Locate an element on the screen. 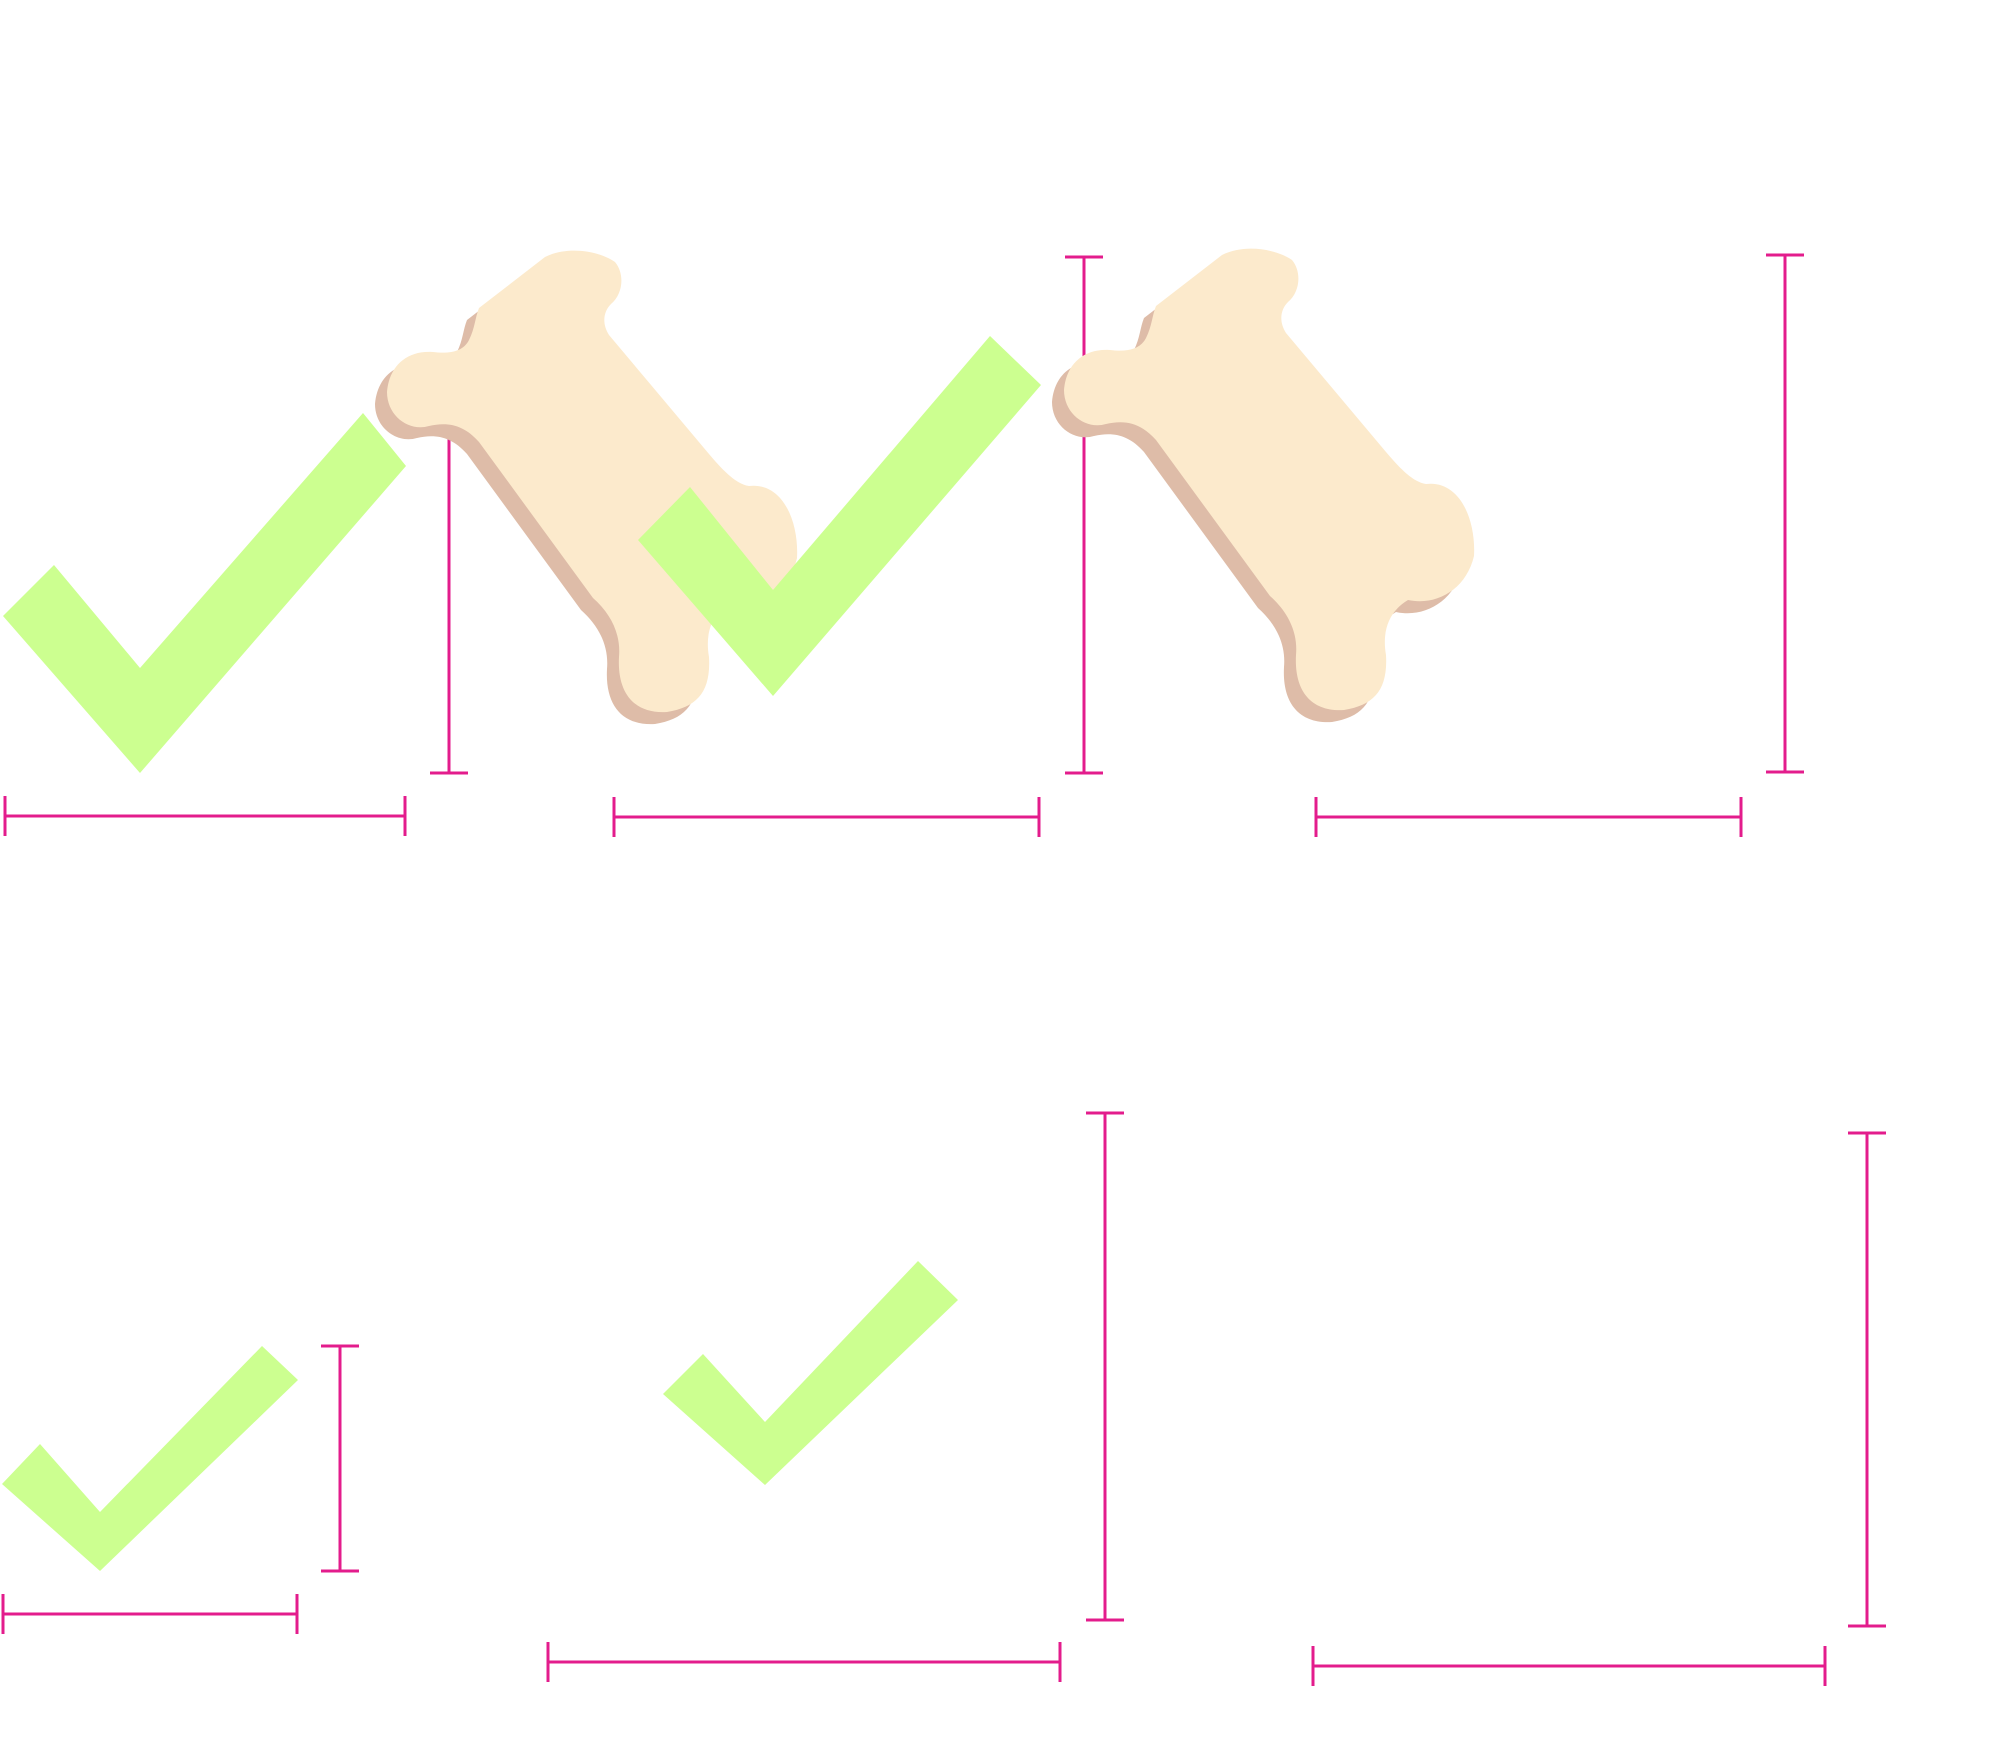 This screenshot has height=1756, width=2000. badge-with-check-icon is located at coordinates (810, 1373).